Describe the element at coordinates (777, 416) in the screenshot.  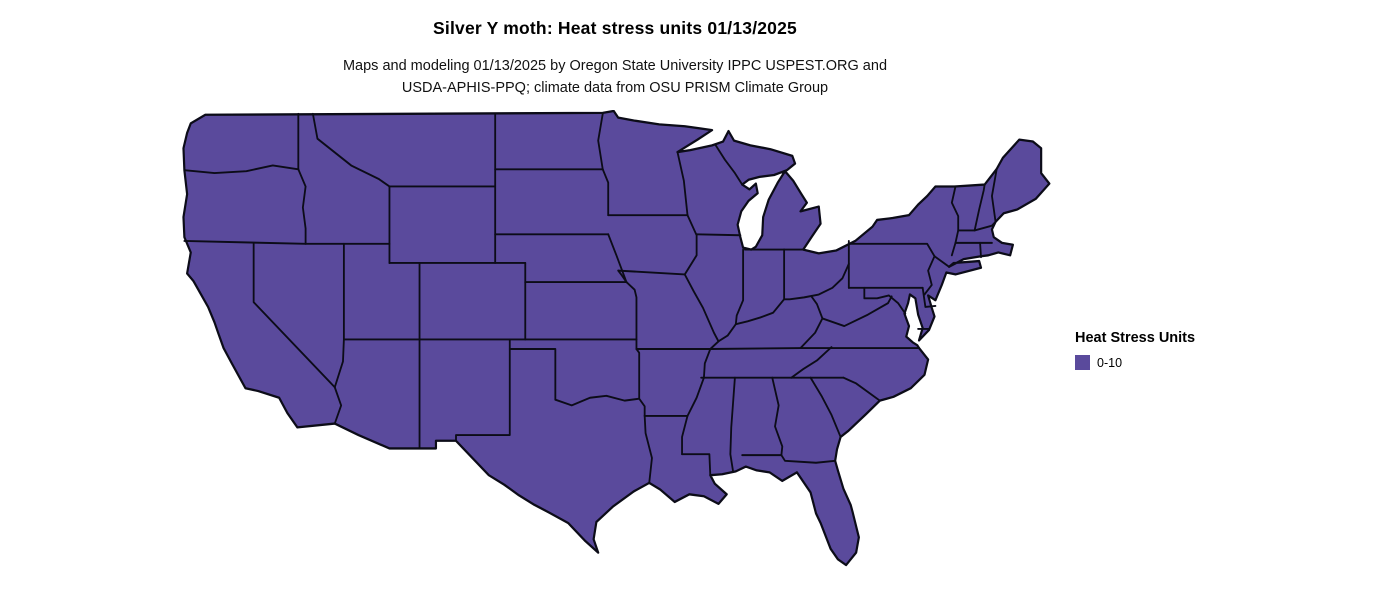
I see `border-al-ga` at that location.